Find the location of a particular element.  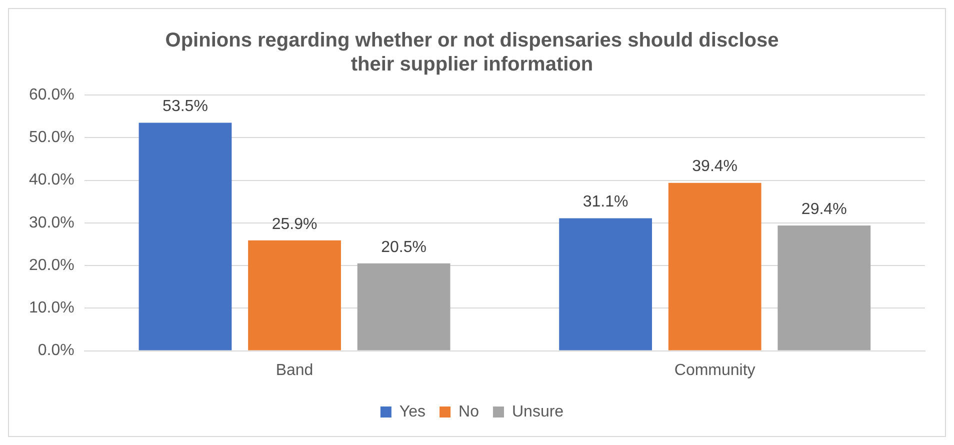

y-tick-label: 10.0% is located at coordinates (51, 308).